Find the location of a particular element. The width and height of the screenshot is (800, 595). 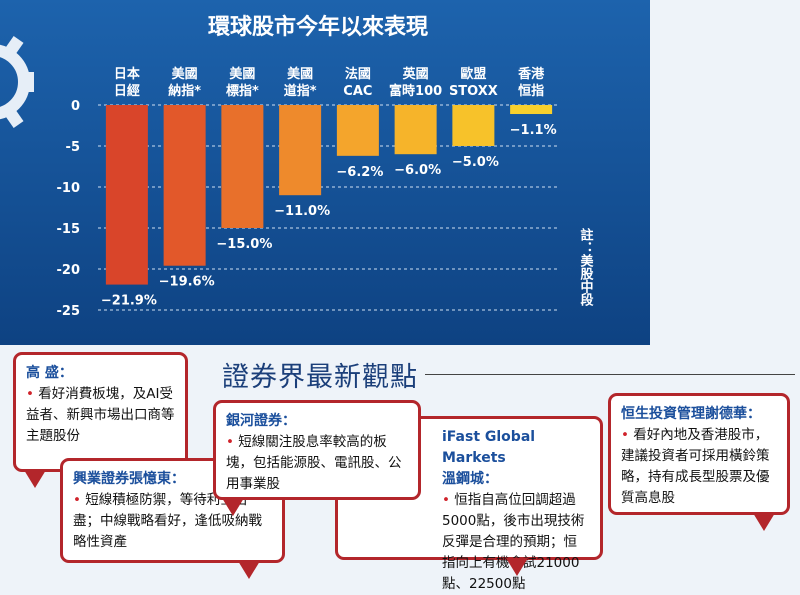

x-tick-label: 標指* is located at coordinates (242, 91).